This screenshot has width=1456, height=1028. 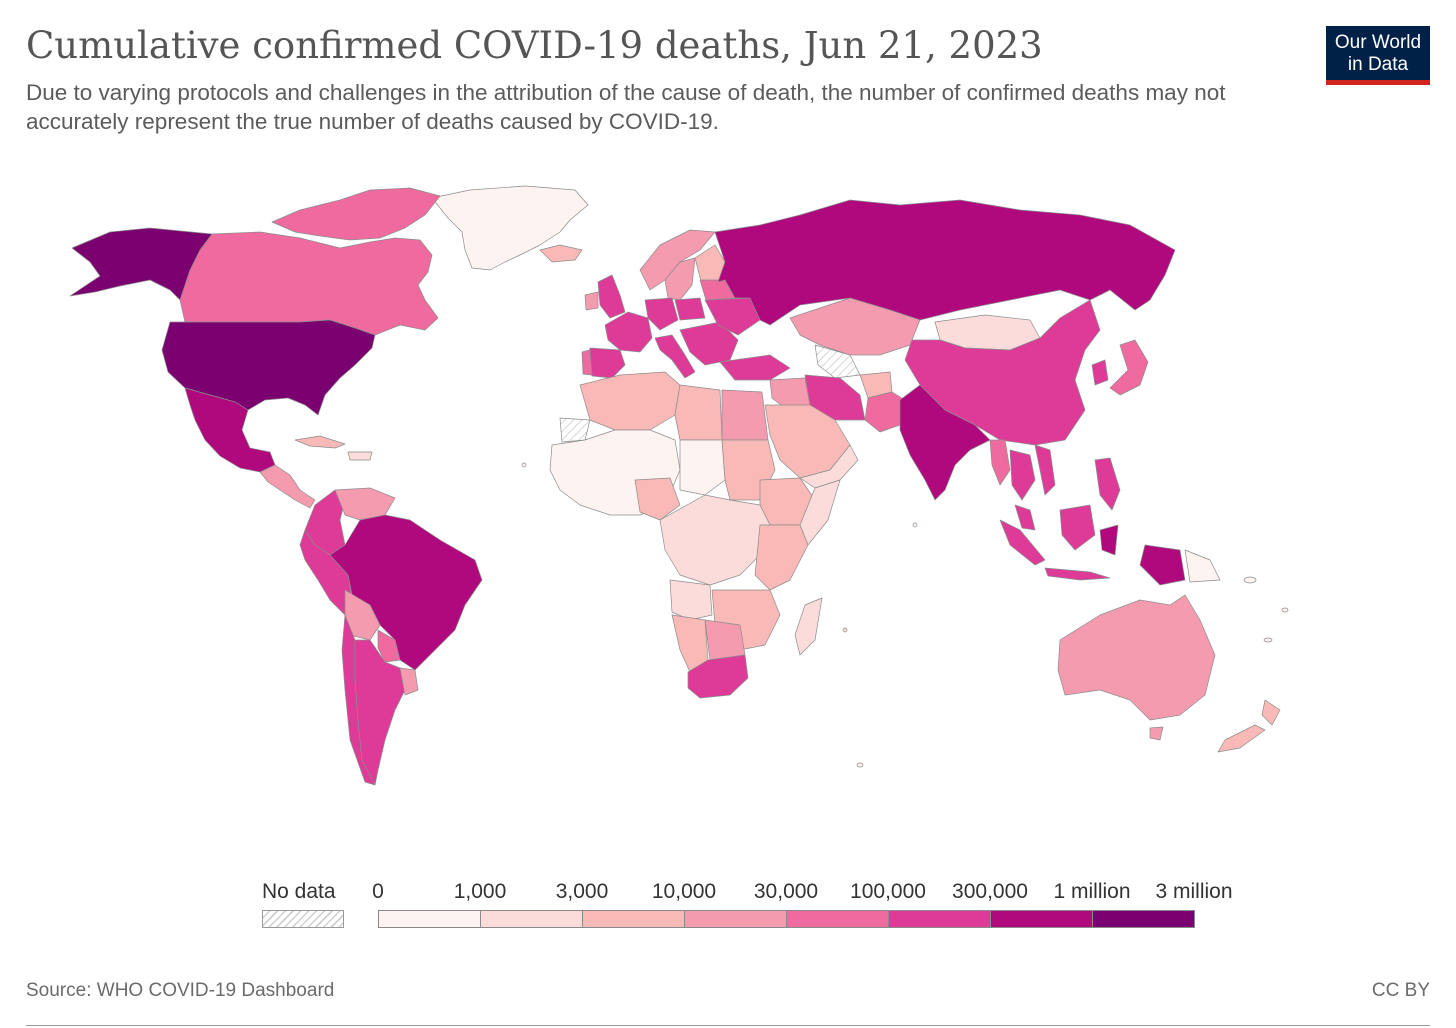 I want to click on source-note: Source: WHO COVID-19 Dashboard, so click(x=180, y=990).